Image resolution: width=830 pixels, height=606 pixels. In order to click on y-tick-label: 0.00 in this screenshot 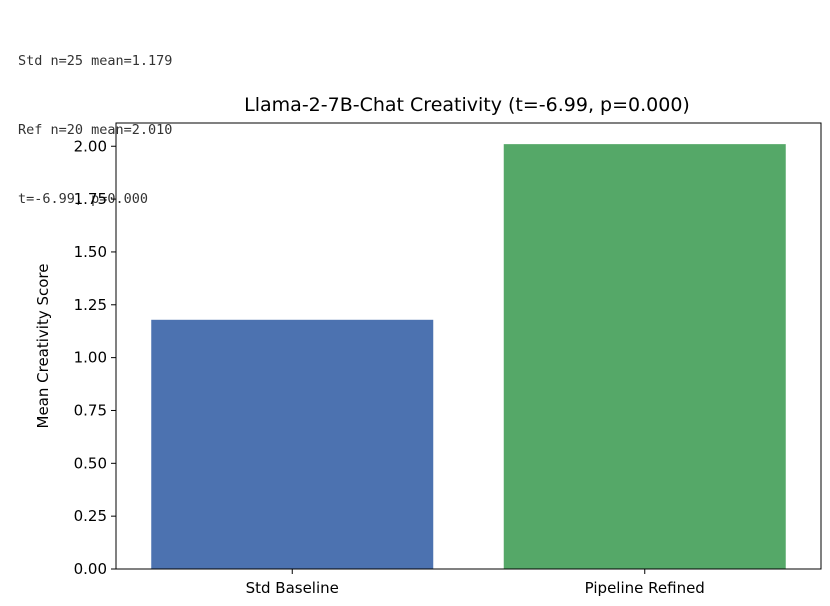, I will do `click(90, 569)`.